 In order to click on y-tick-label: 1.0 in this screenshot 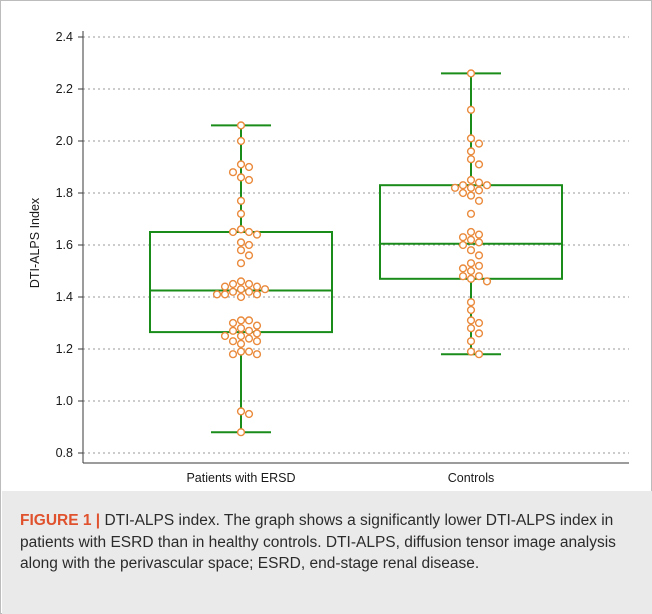, I will do `click(64, 401)`.